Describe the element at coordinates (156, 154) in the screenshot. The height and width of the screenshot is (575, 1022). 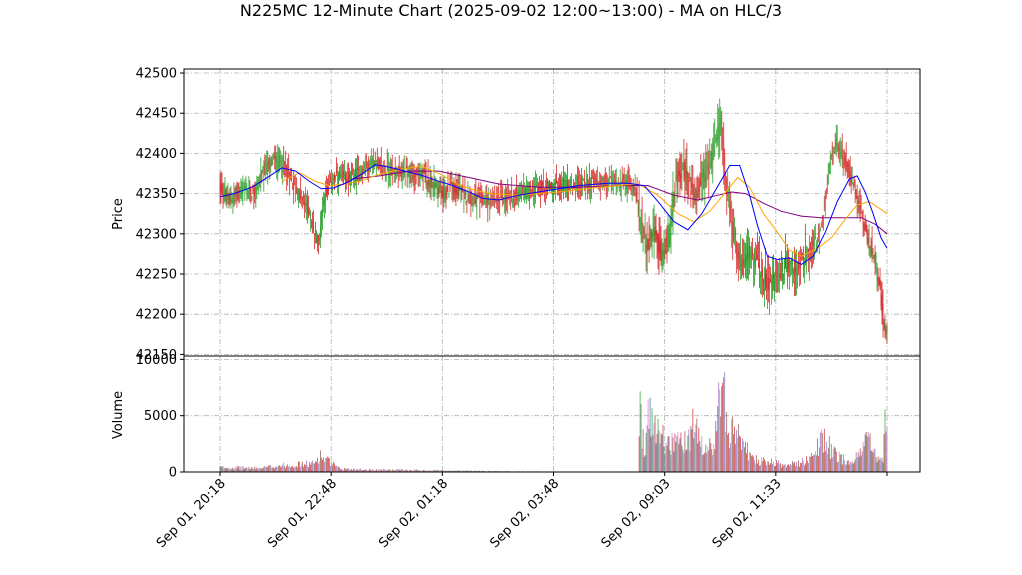
I see `price-tick-label: 42400` at that location.